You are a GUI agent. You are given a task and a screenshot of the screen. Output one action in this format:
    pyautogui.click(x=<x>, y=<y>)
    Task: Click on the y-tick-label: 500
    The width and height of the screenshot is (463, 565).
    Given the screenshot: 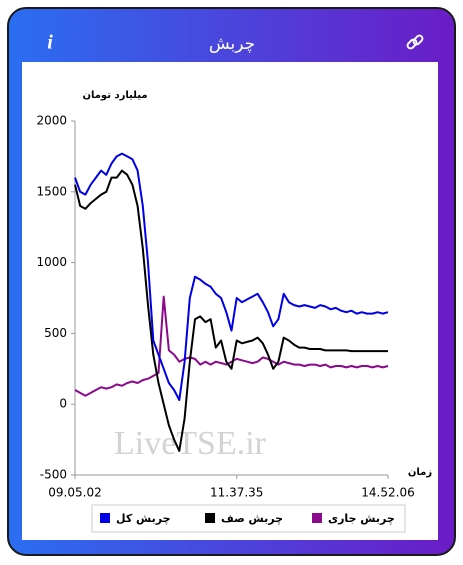 What is the action you would take?
    pyautogui.click(x=55, y=333)
    